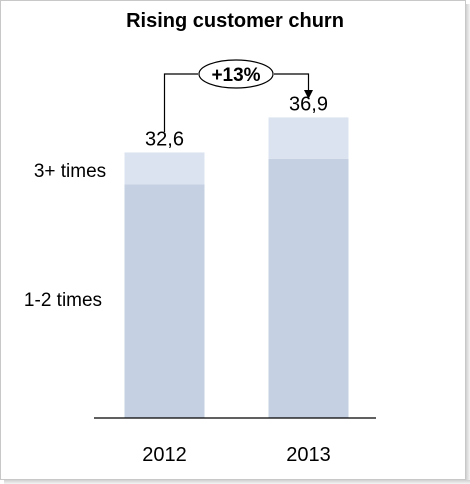  I want to click on frame-shadow-bottom, so click(237, 482).